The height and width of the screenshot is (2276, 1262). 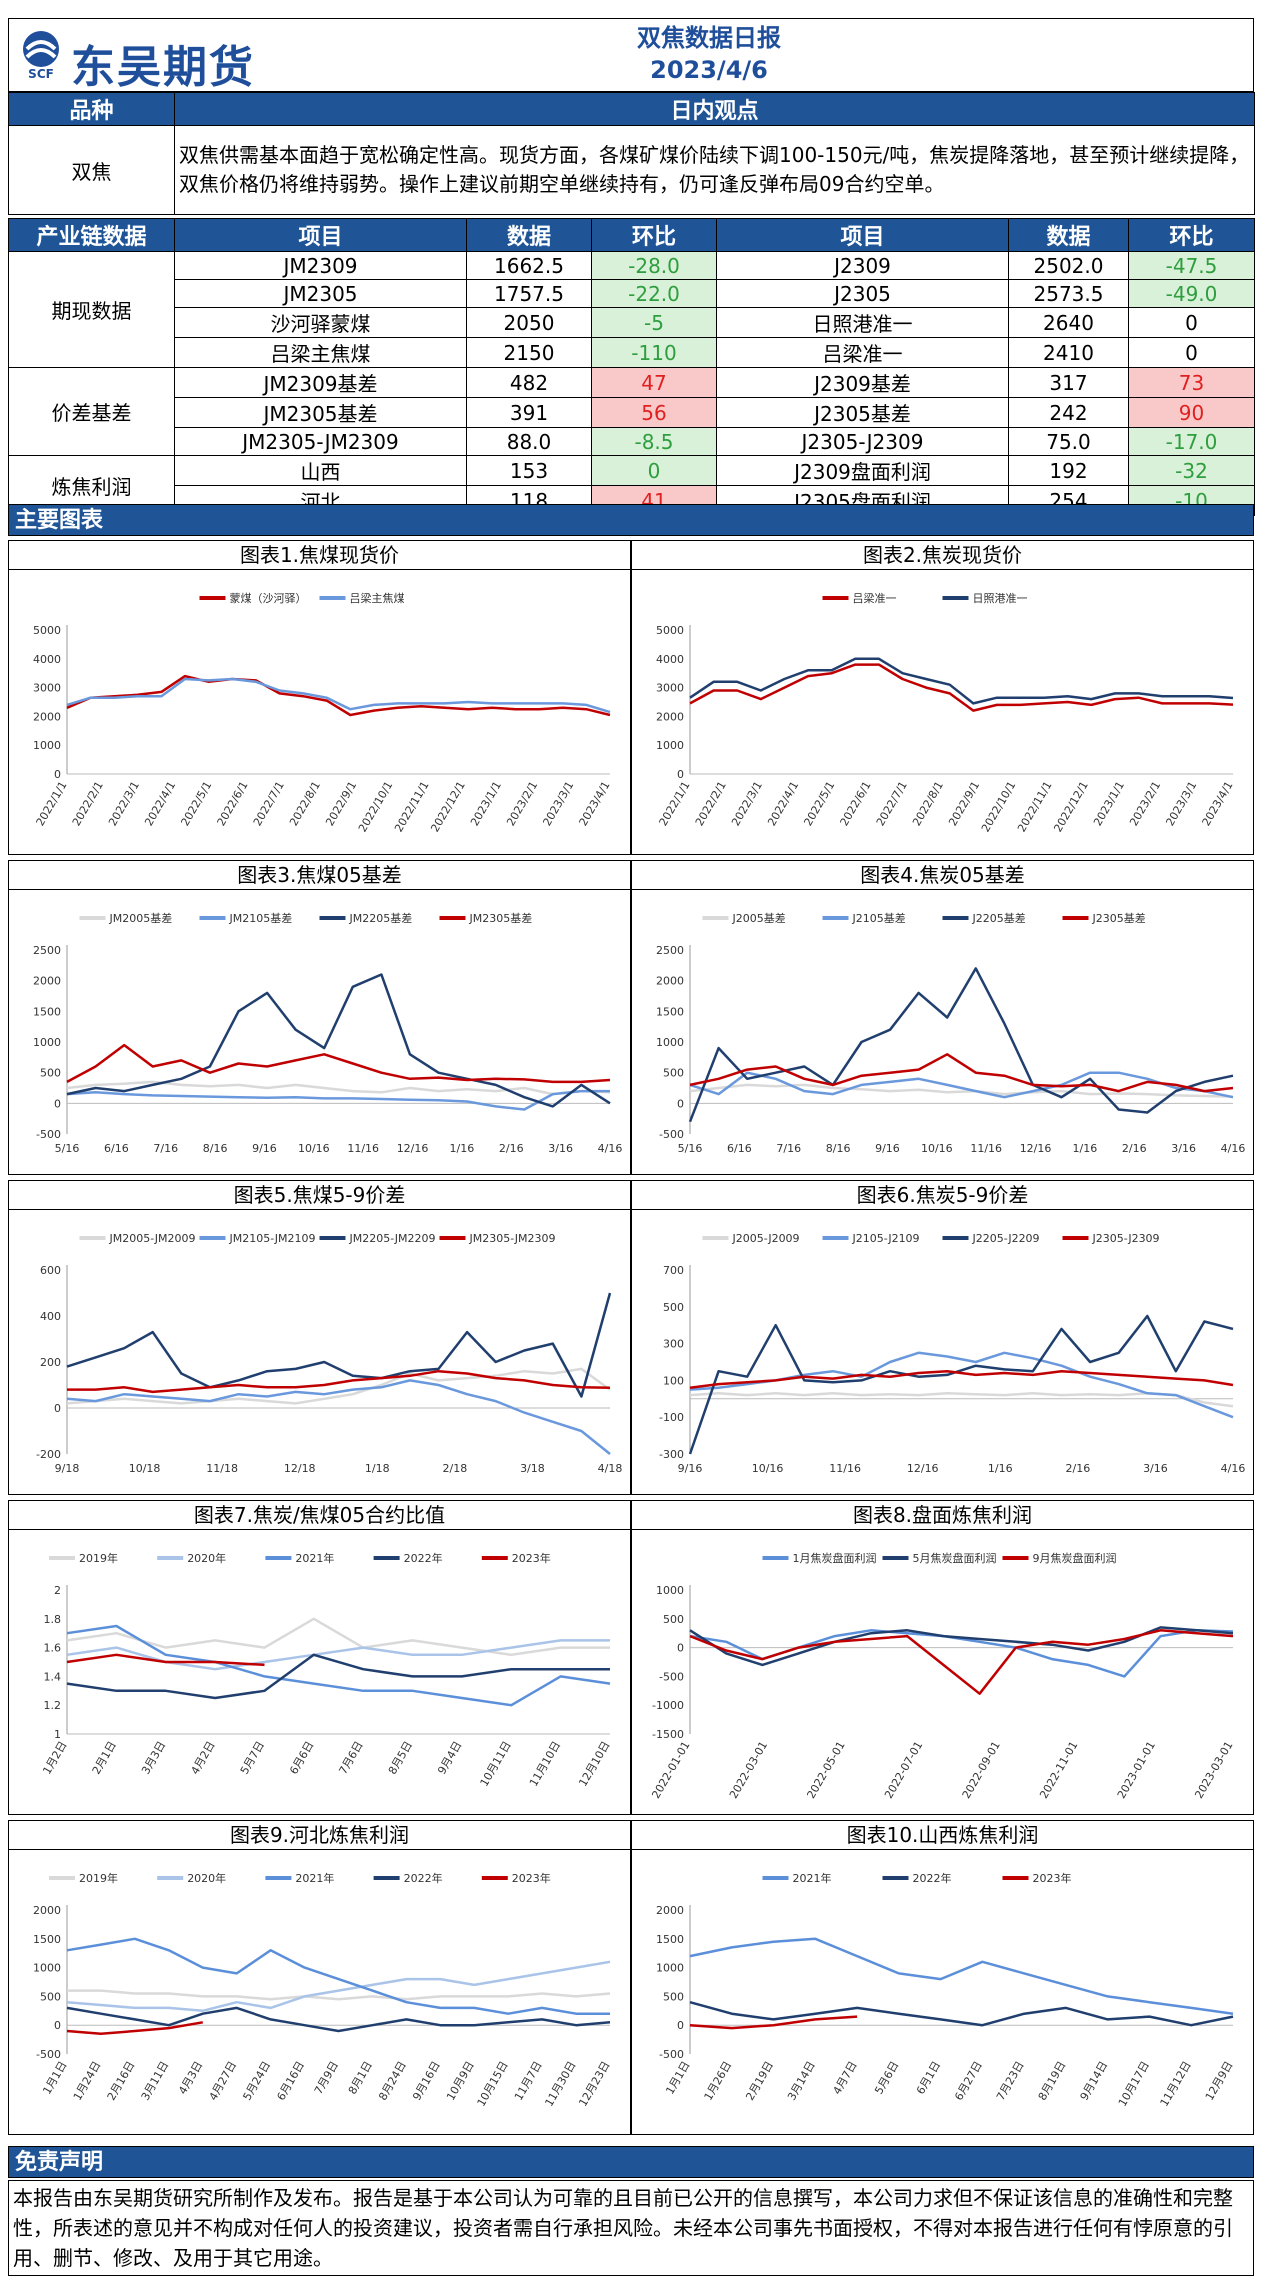 What do you see at coordinates (206, 1558) in the screenshot?
I see `legend-label: 2020年` at bounding box center [206, 1558].